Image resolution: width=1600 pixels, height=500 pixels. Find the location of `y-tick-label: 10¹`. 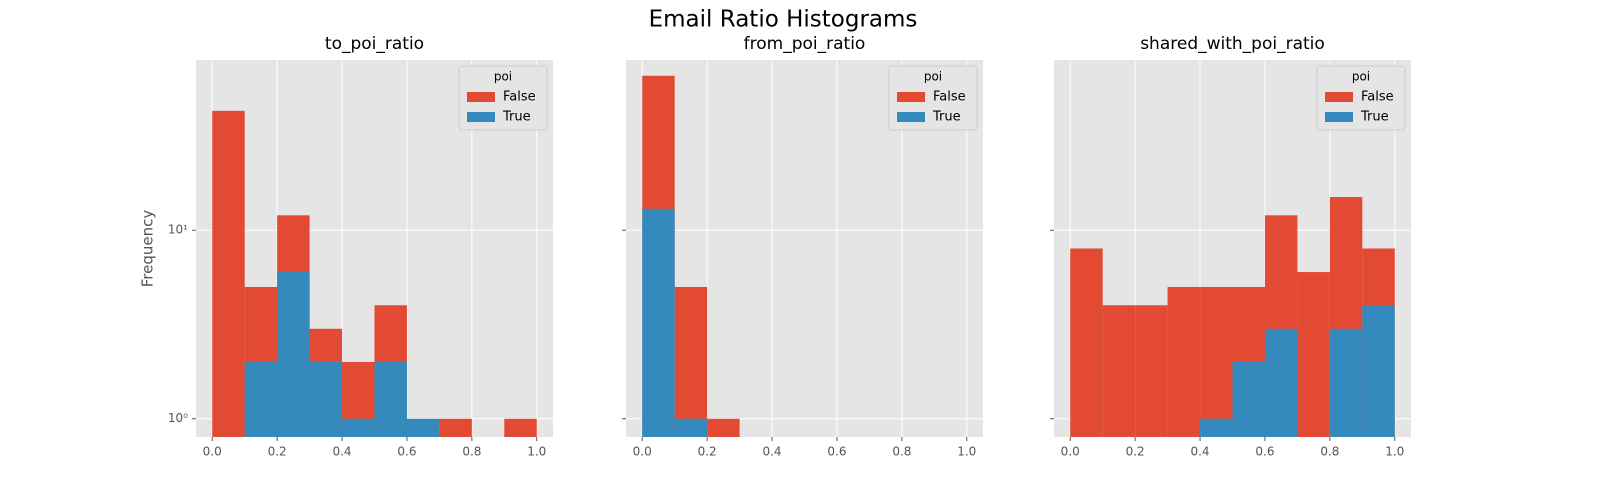

y-tick-label: 10¹ is located at coordinates (178, 230).